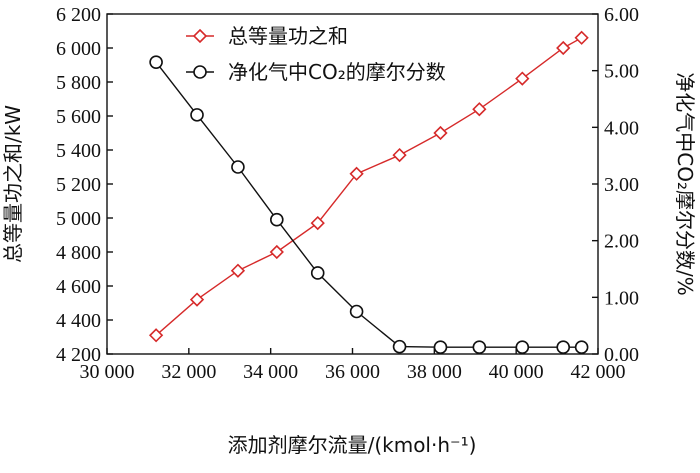 This screenshot has height=473, width=700. What do you see at coordinates (337, 72) in the screenshot?
I see `legend-label-co2: 净化气中CO₂的摩尔分数` at bounding box center [337, 72].